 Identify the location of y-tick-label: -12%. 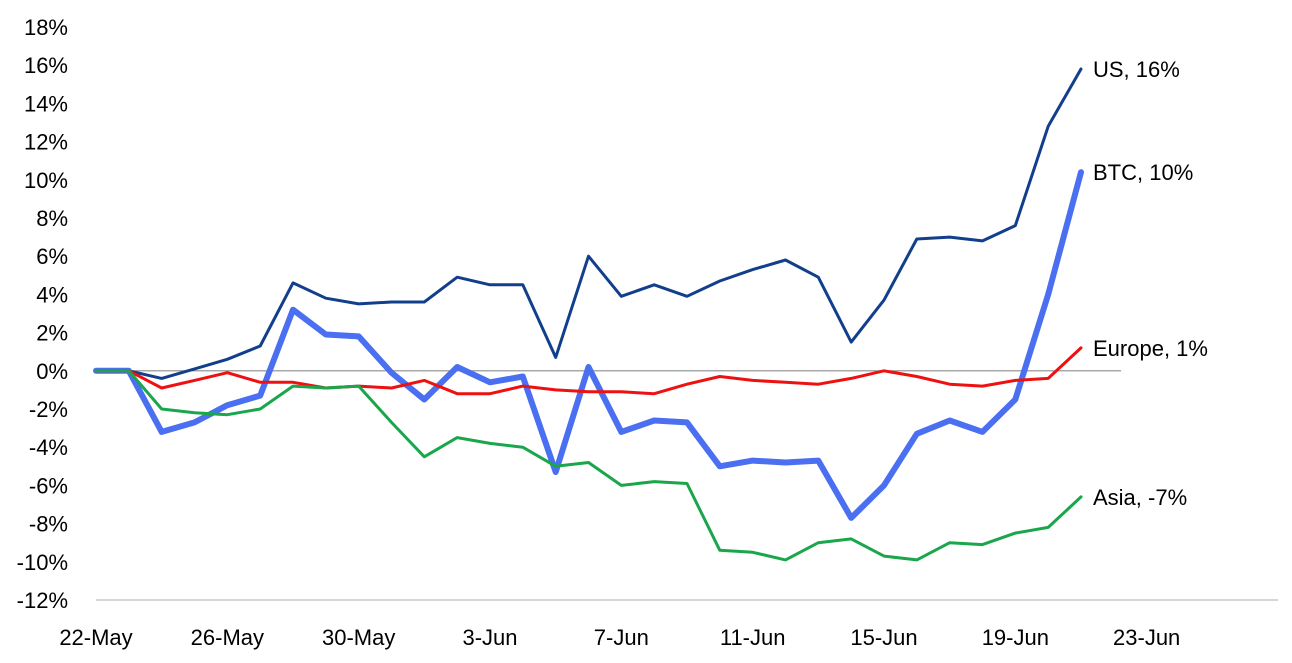
(42, 600).